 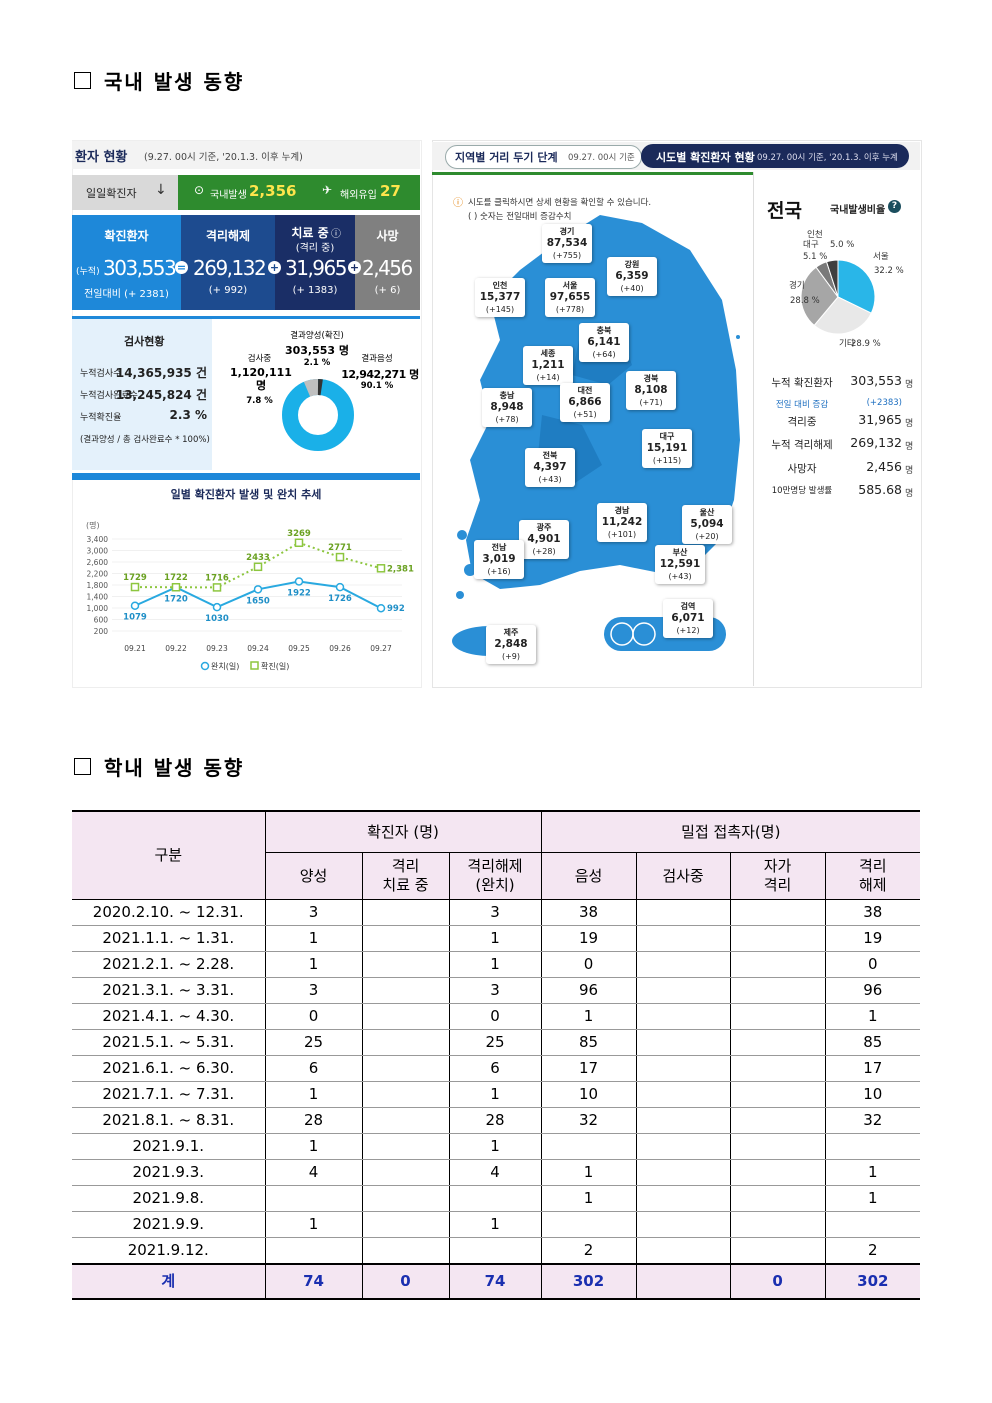 What do you see at coordinates (496, 1094) in the screenshot?
I see `table-row: 2021.7.1. ~ 7.31. 1 1 10 10` at bounding box center [496, 1094].